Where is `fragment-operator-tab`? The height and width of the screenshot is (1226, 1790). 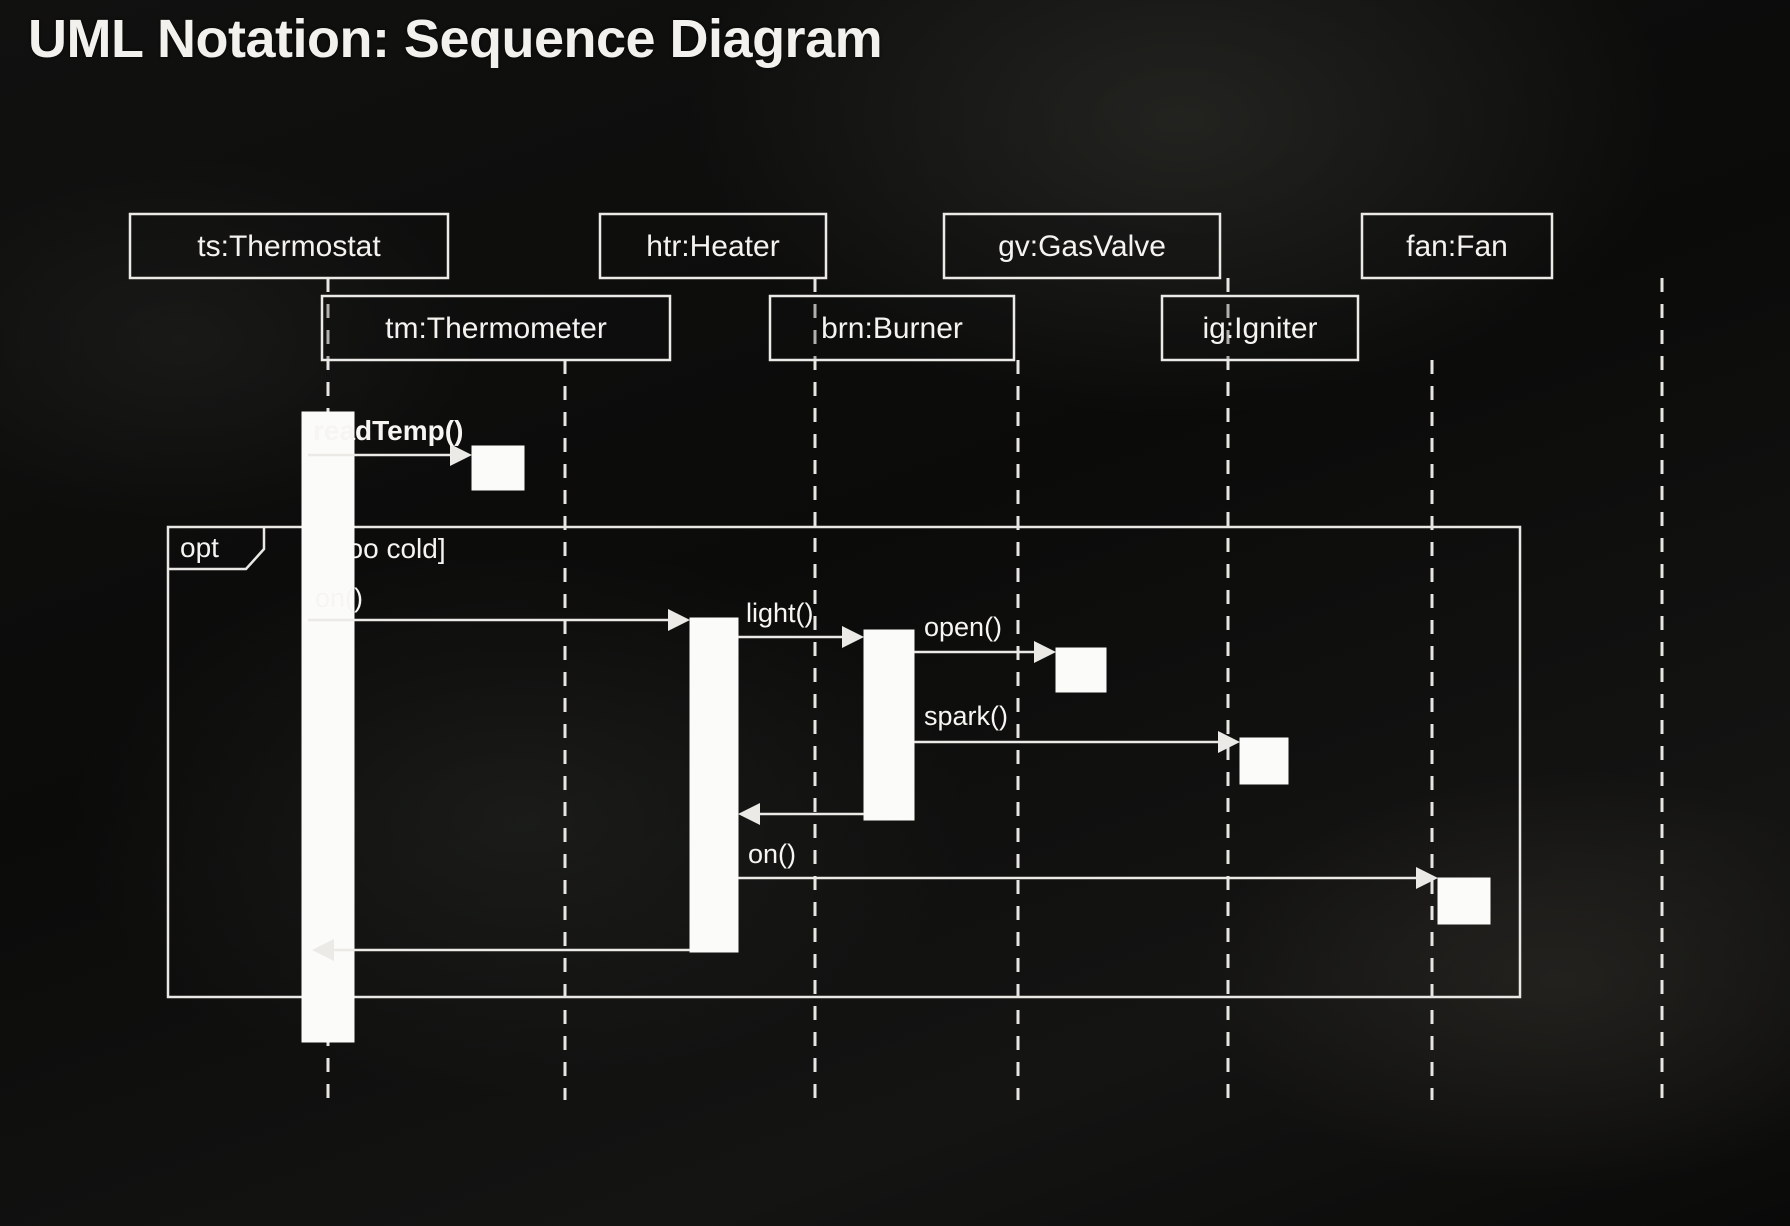
fragment-operator-tab is located at coordinates (217, 549).